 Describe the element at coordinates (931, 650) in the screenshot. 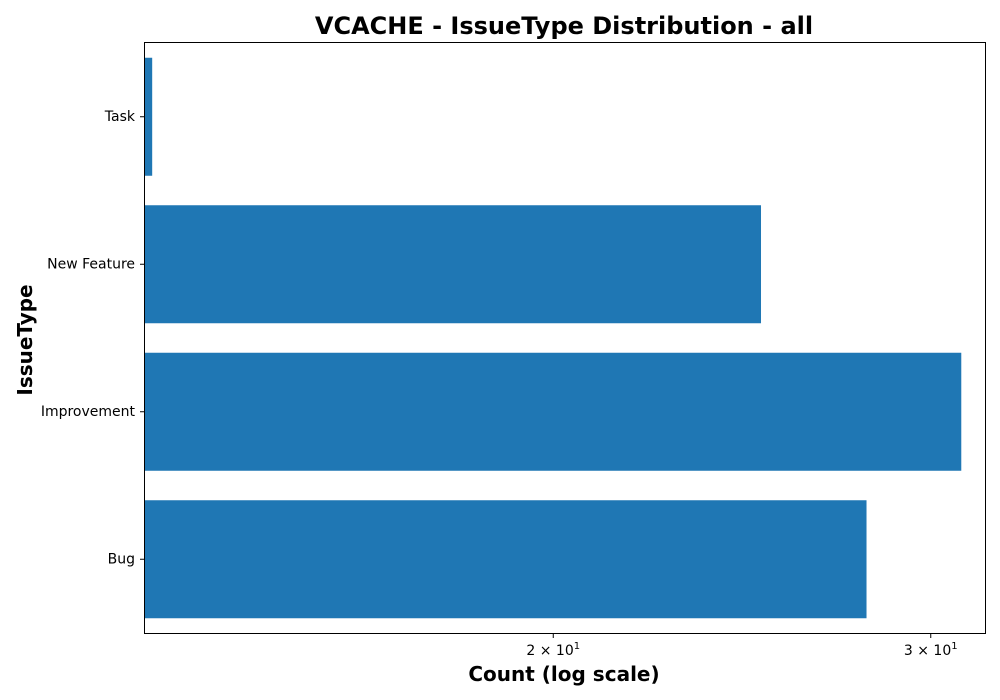

I see `x-tick-label: 3 × 101` at that location.